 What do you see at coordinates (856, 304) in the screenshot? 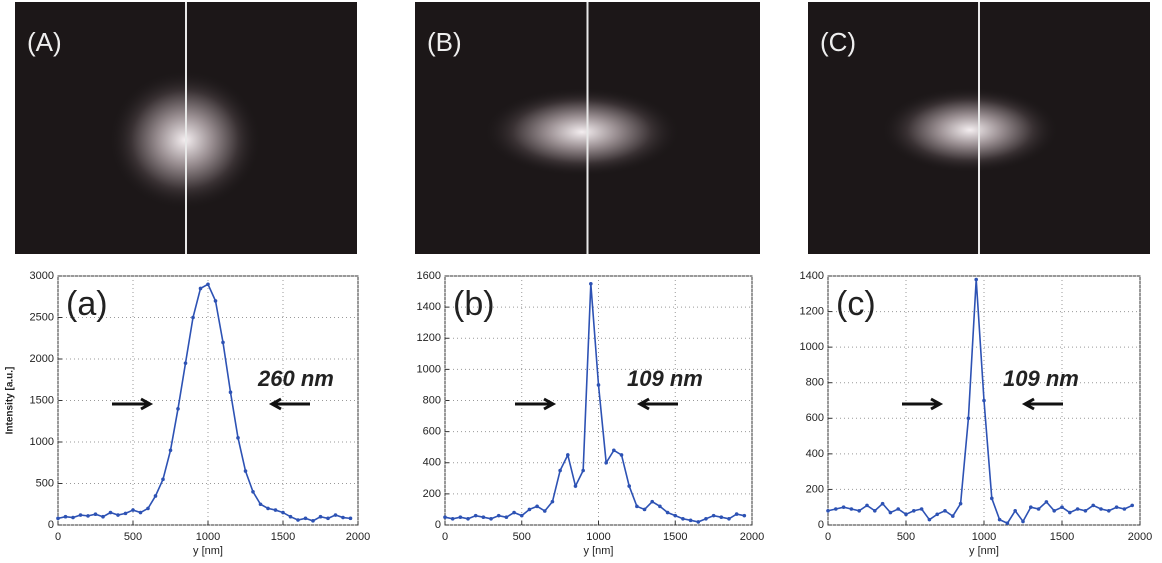
I see `panel-label: (c)` at bounding box center [856, 304].